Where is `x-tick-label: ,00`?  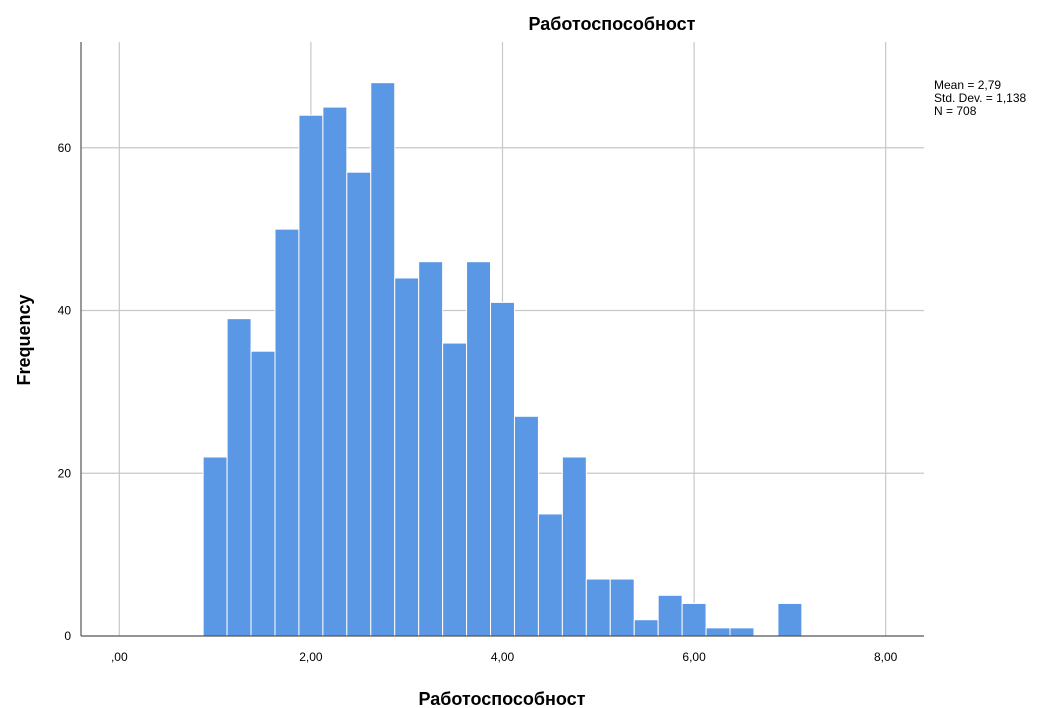 x-tick-label: ,00 is located at coordinates (119, 657).